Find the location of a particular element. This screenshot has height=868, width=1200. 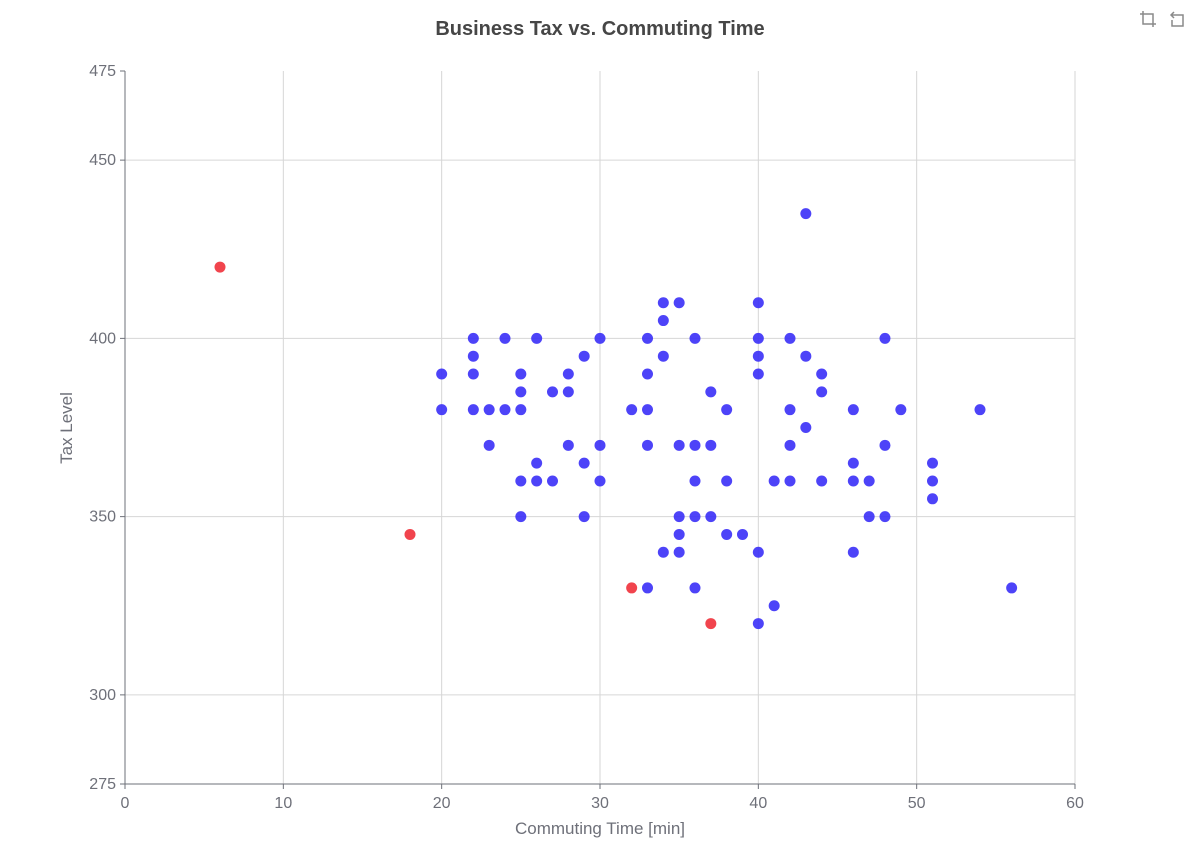

x-tick-label: 50 is located at coordinates (917, 803).